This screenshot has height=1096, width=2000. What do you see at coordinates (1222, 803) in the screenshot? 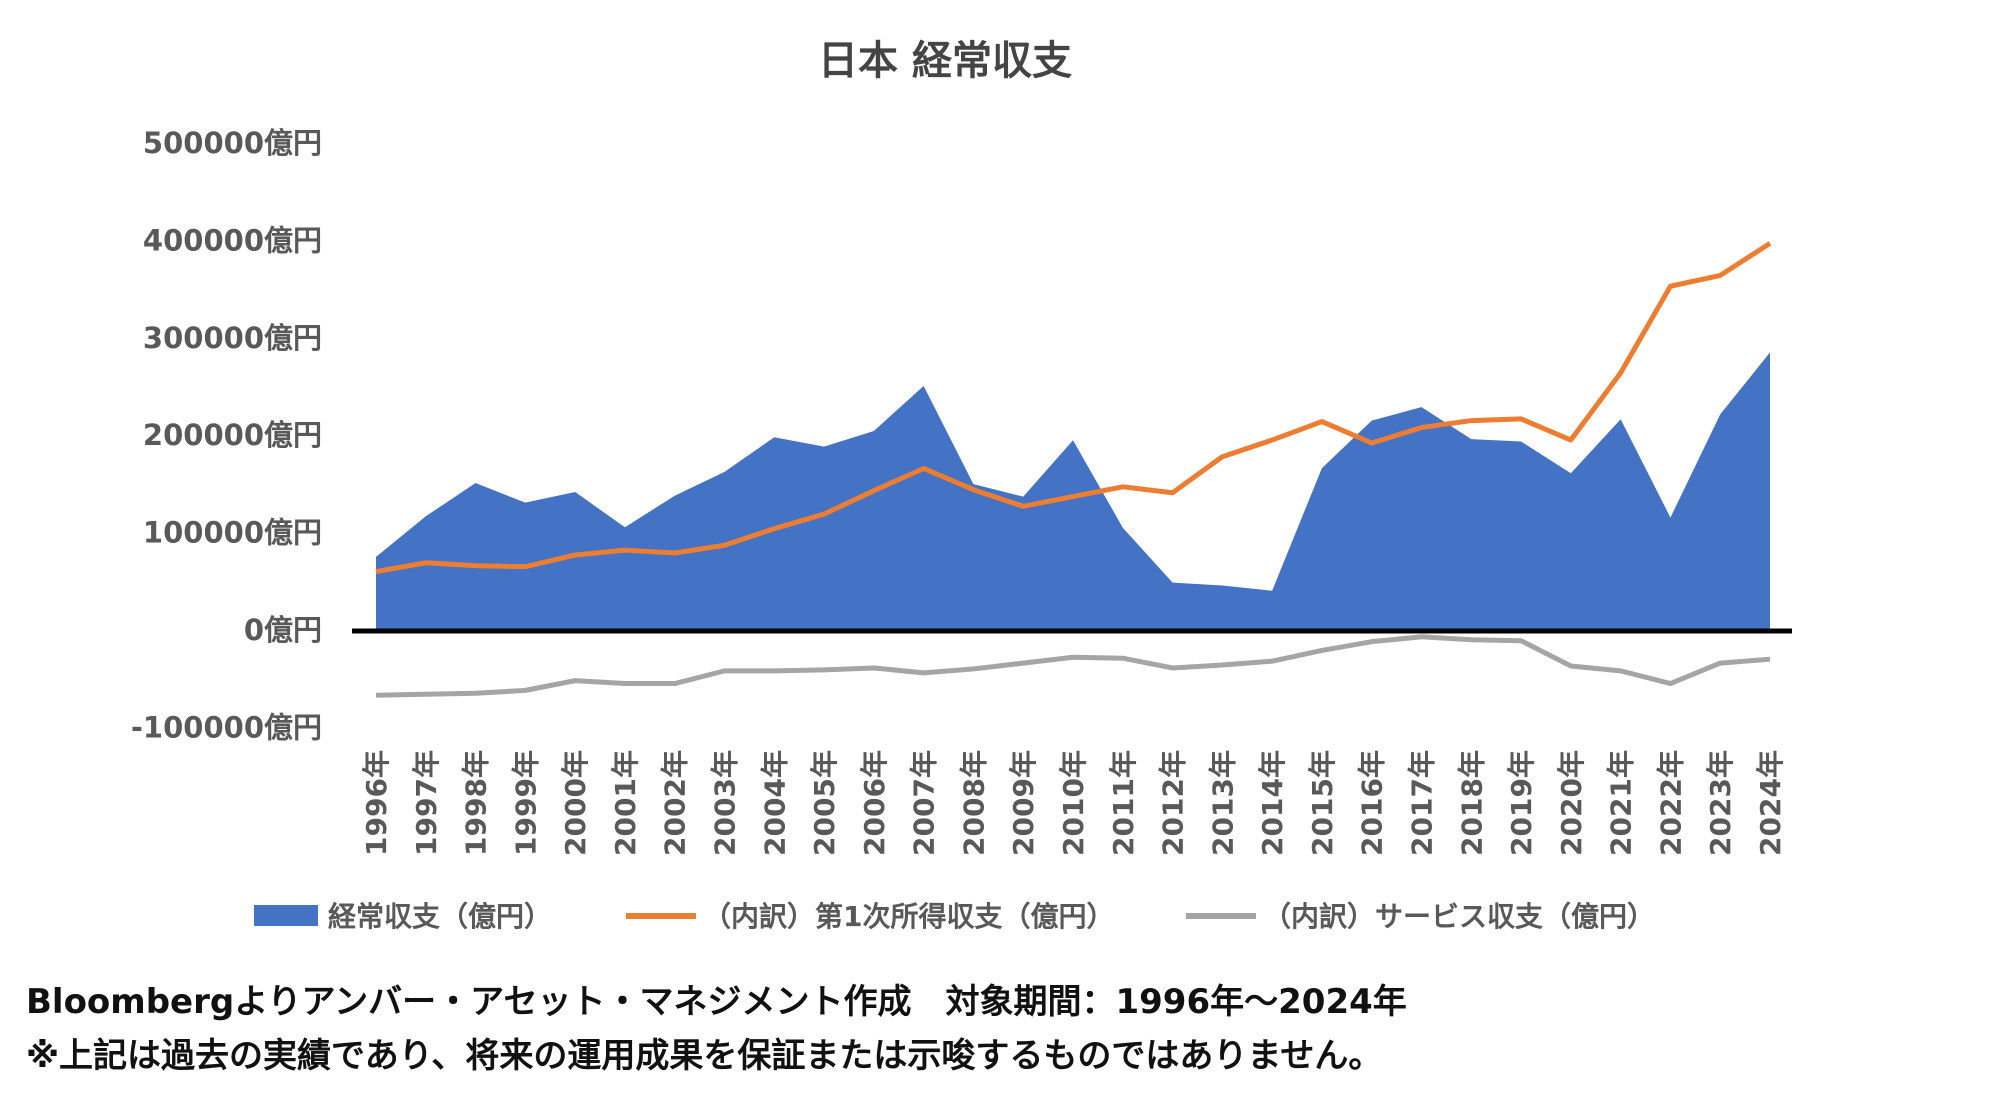
I see `x-tick-label: 2013年` at bounding box center [1222, 803].